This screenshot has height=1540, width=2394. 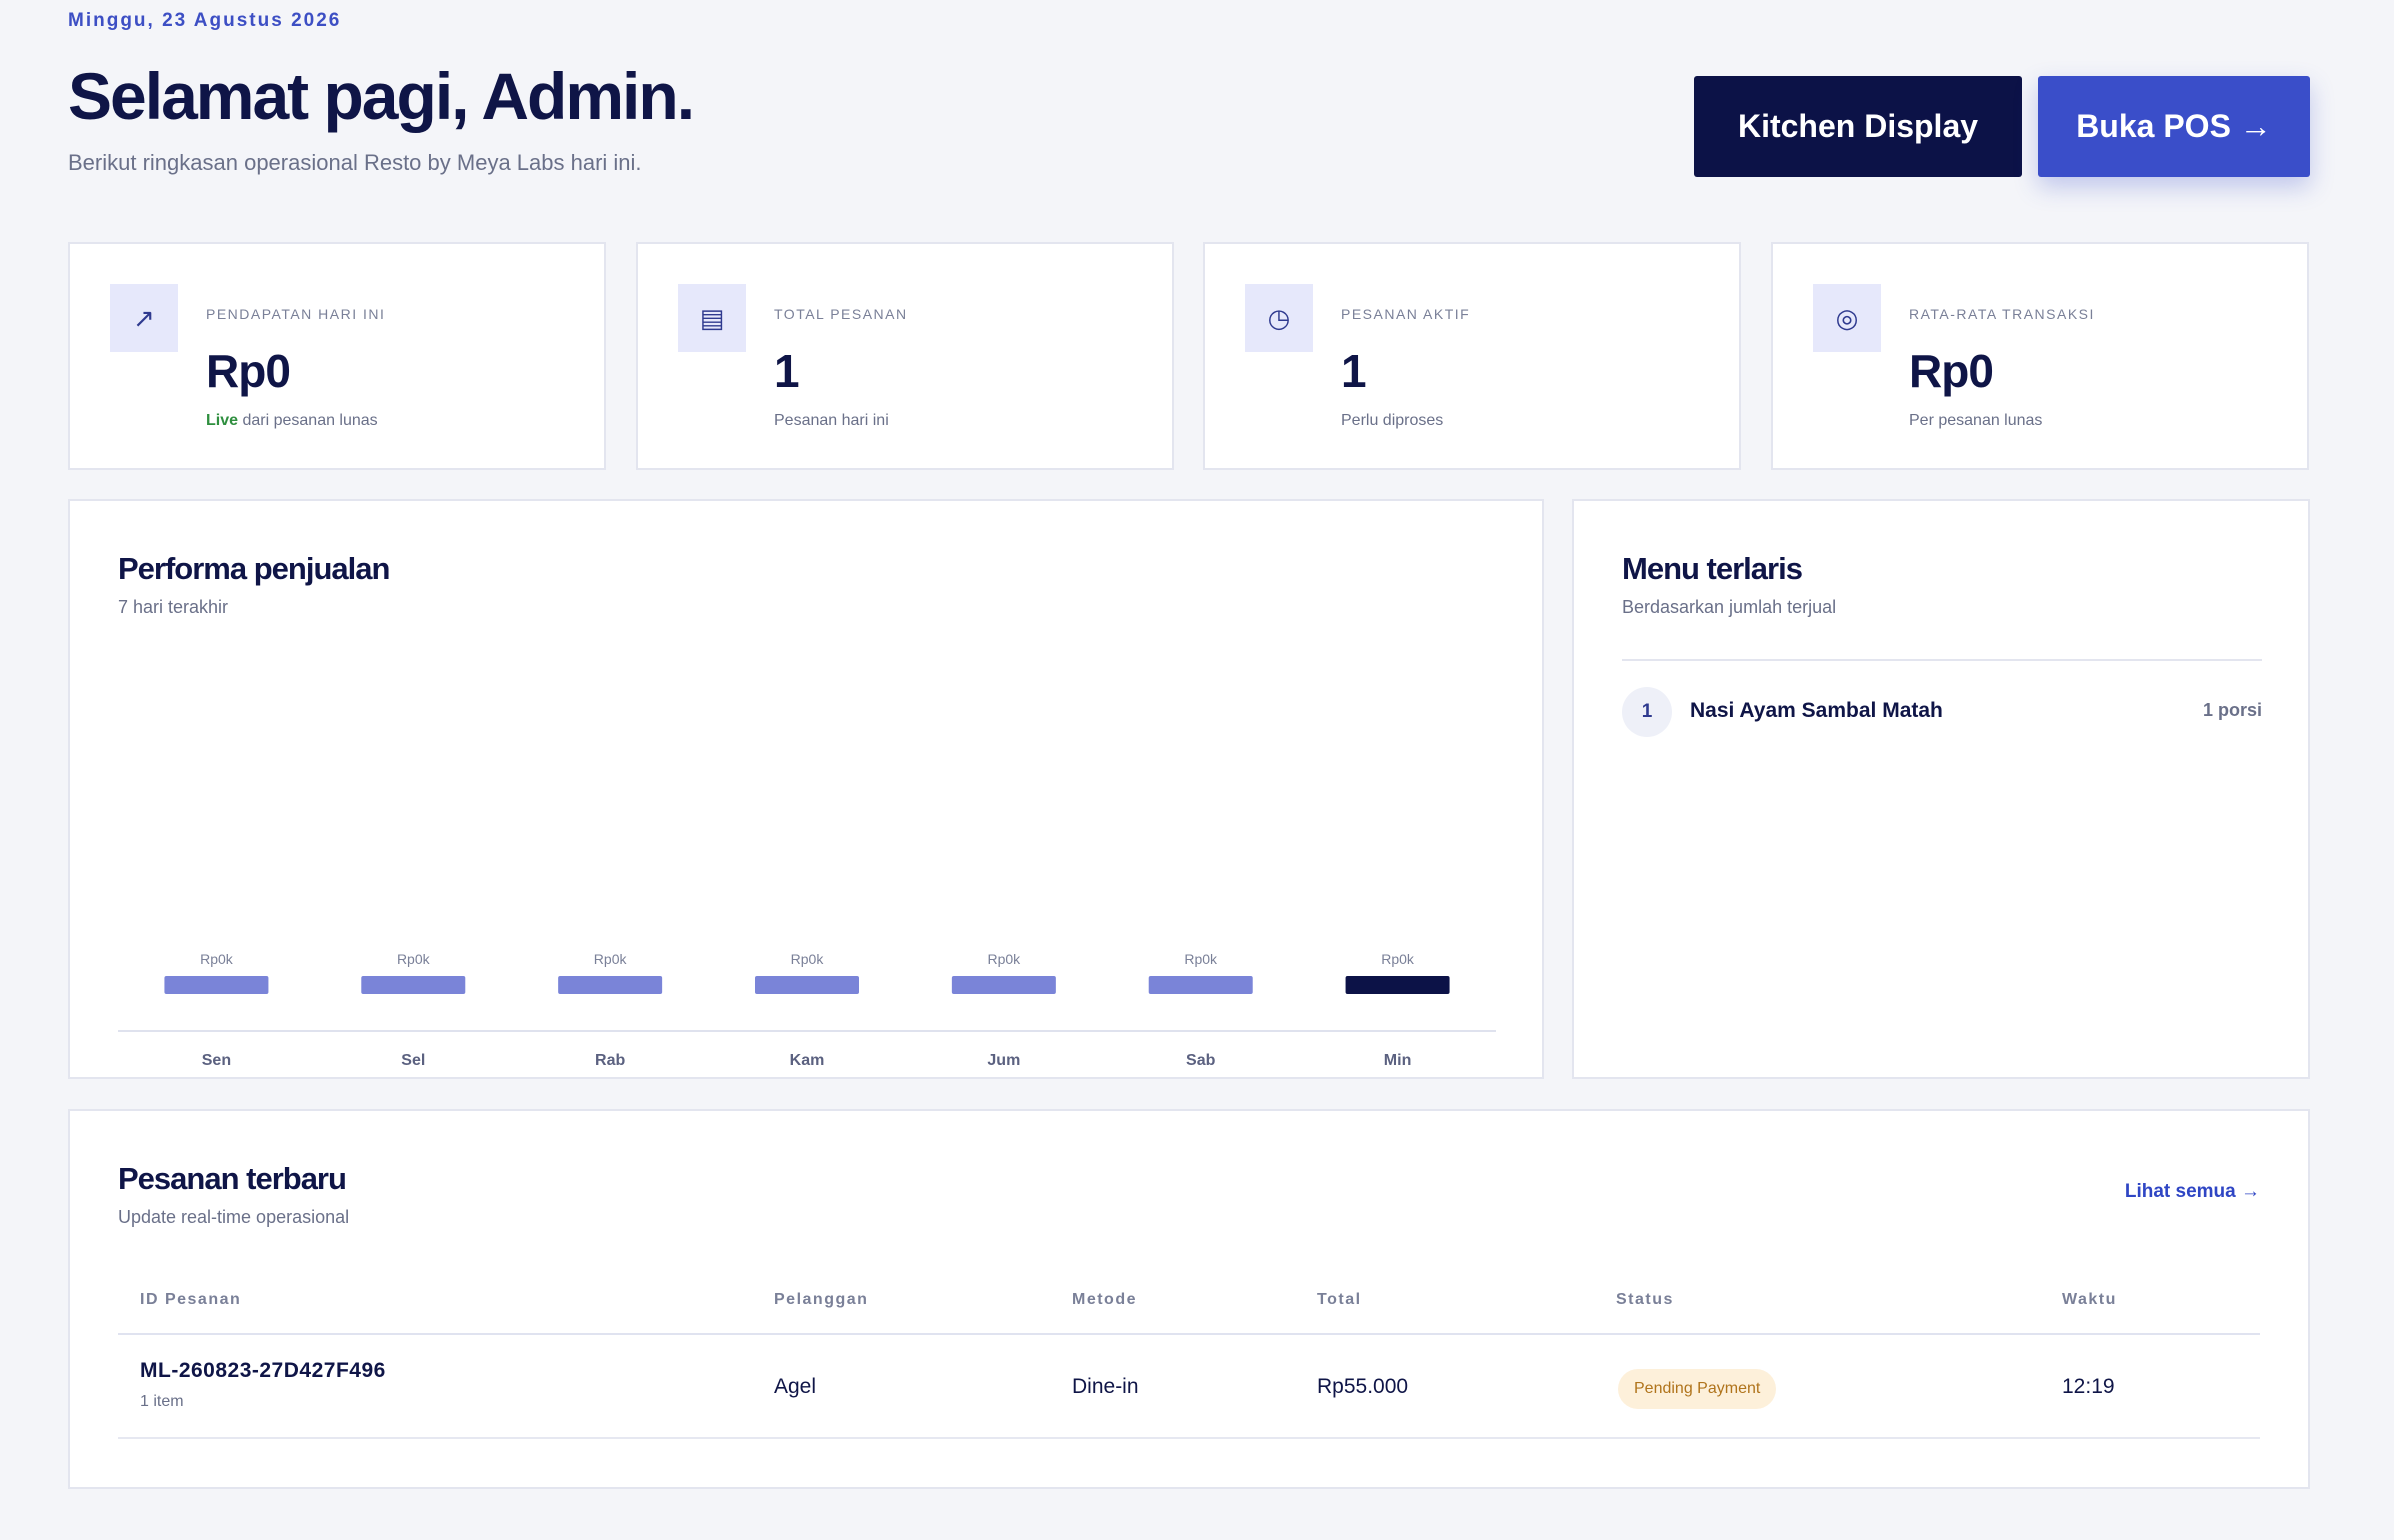 What do you see at coordinates (1729, 607) in the screenshot?
I see `top-menu-subtitle: Berdasarkan jumlah terjual` at bounding box center [1729, 607].